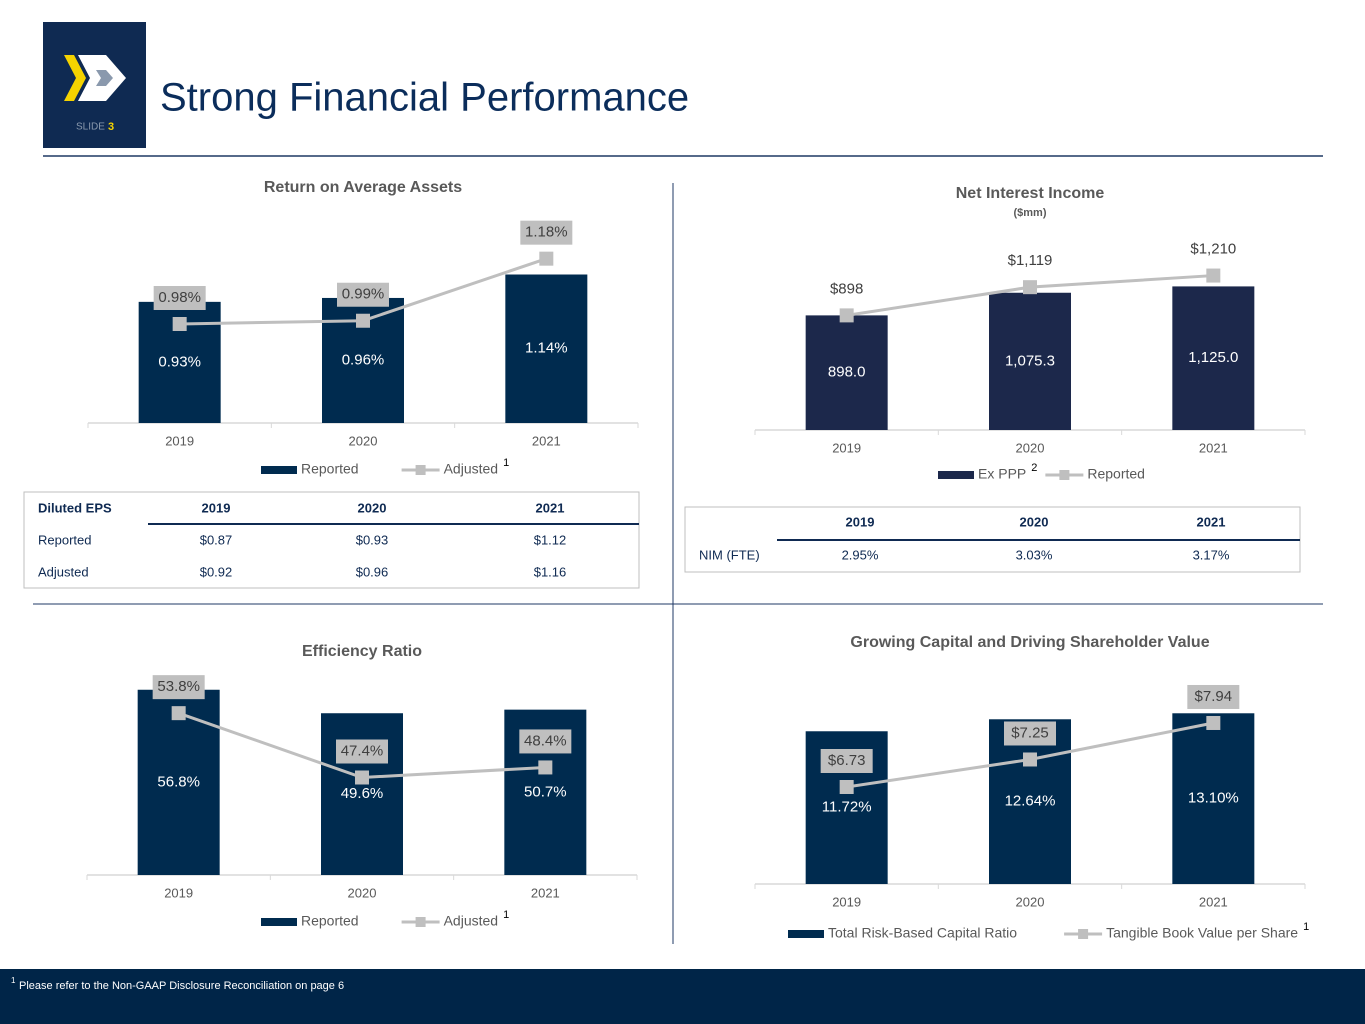 This screenshot has width=1365, height=1024. I want to click on line-value-label: $6.73, so click(847, 760).